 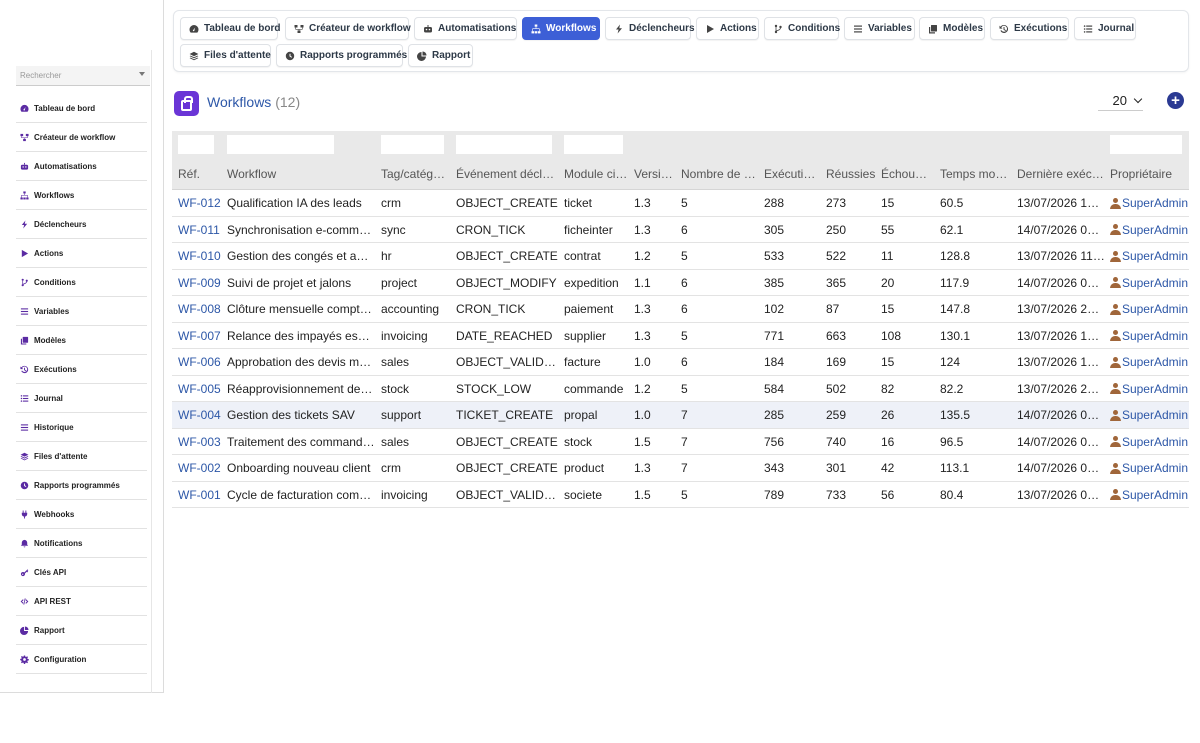 I want to click on tab-12: Files d'attente, so click(x=225, y=55).